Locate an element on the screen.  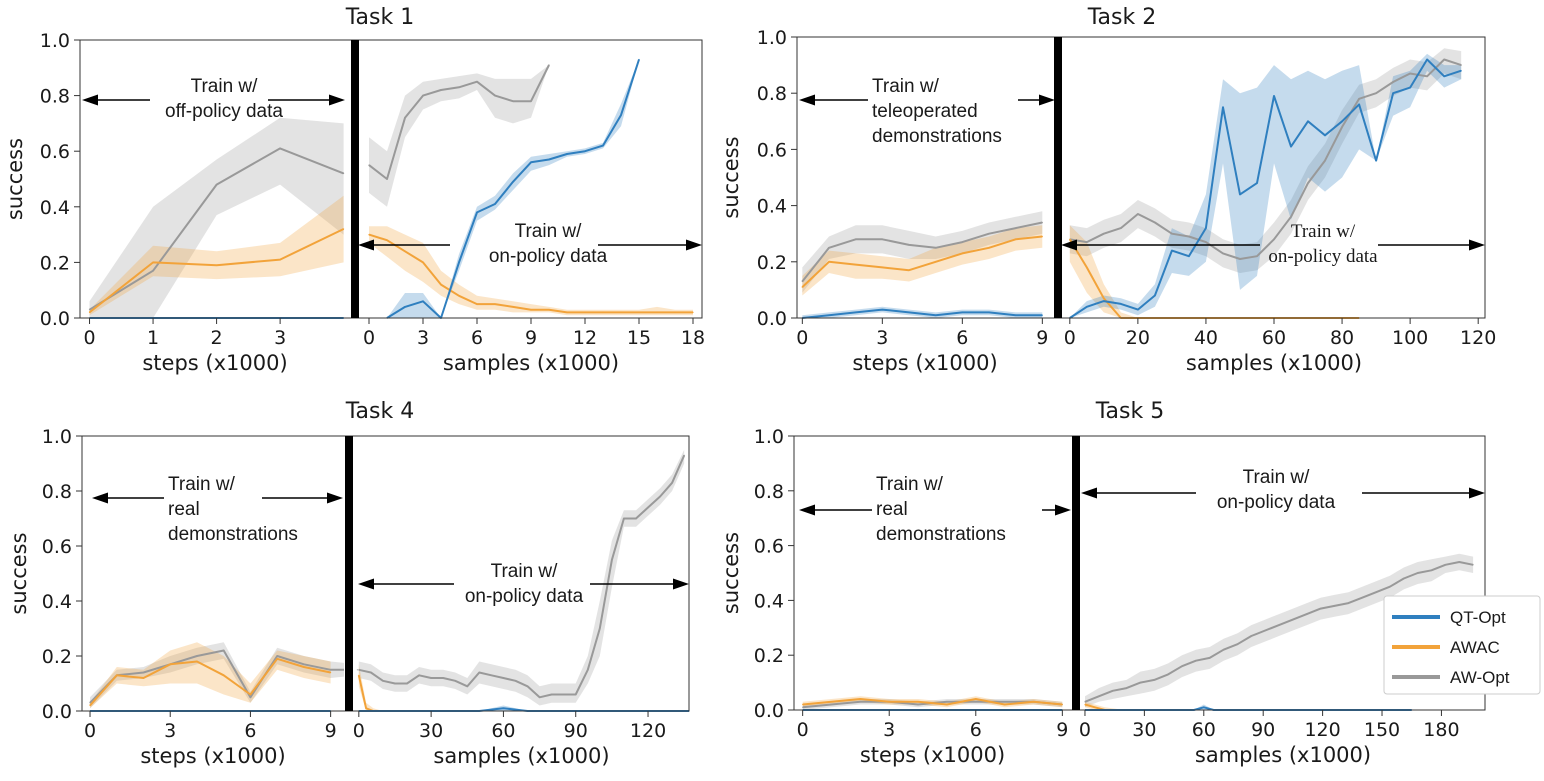
series-line-awac is located at coordinates (932, 702).